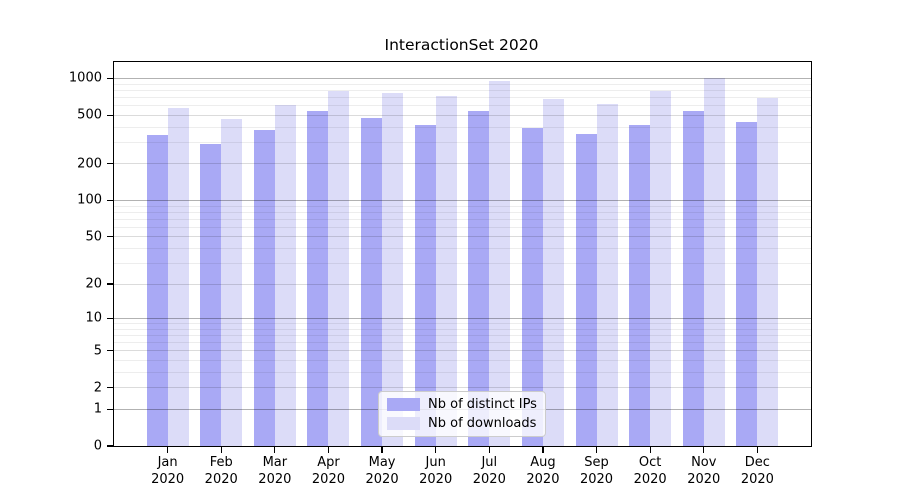 This screenshot has width=900, height=500. Describe the element at coordinates (543, 471) in the screenshot. I see `x-tick-label-aug: Aug 2020` at that location.